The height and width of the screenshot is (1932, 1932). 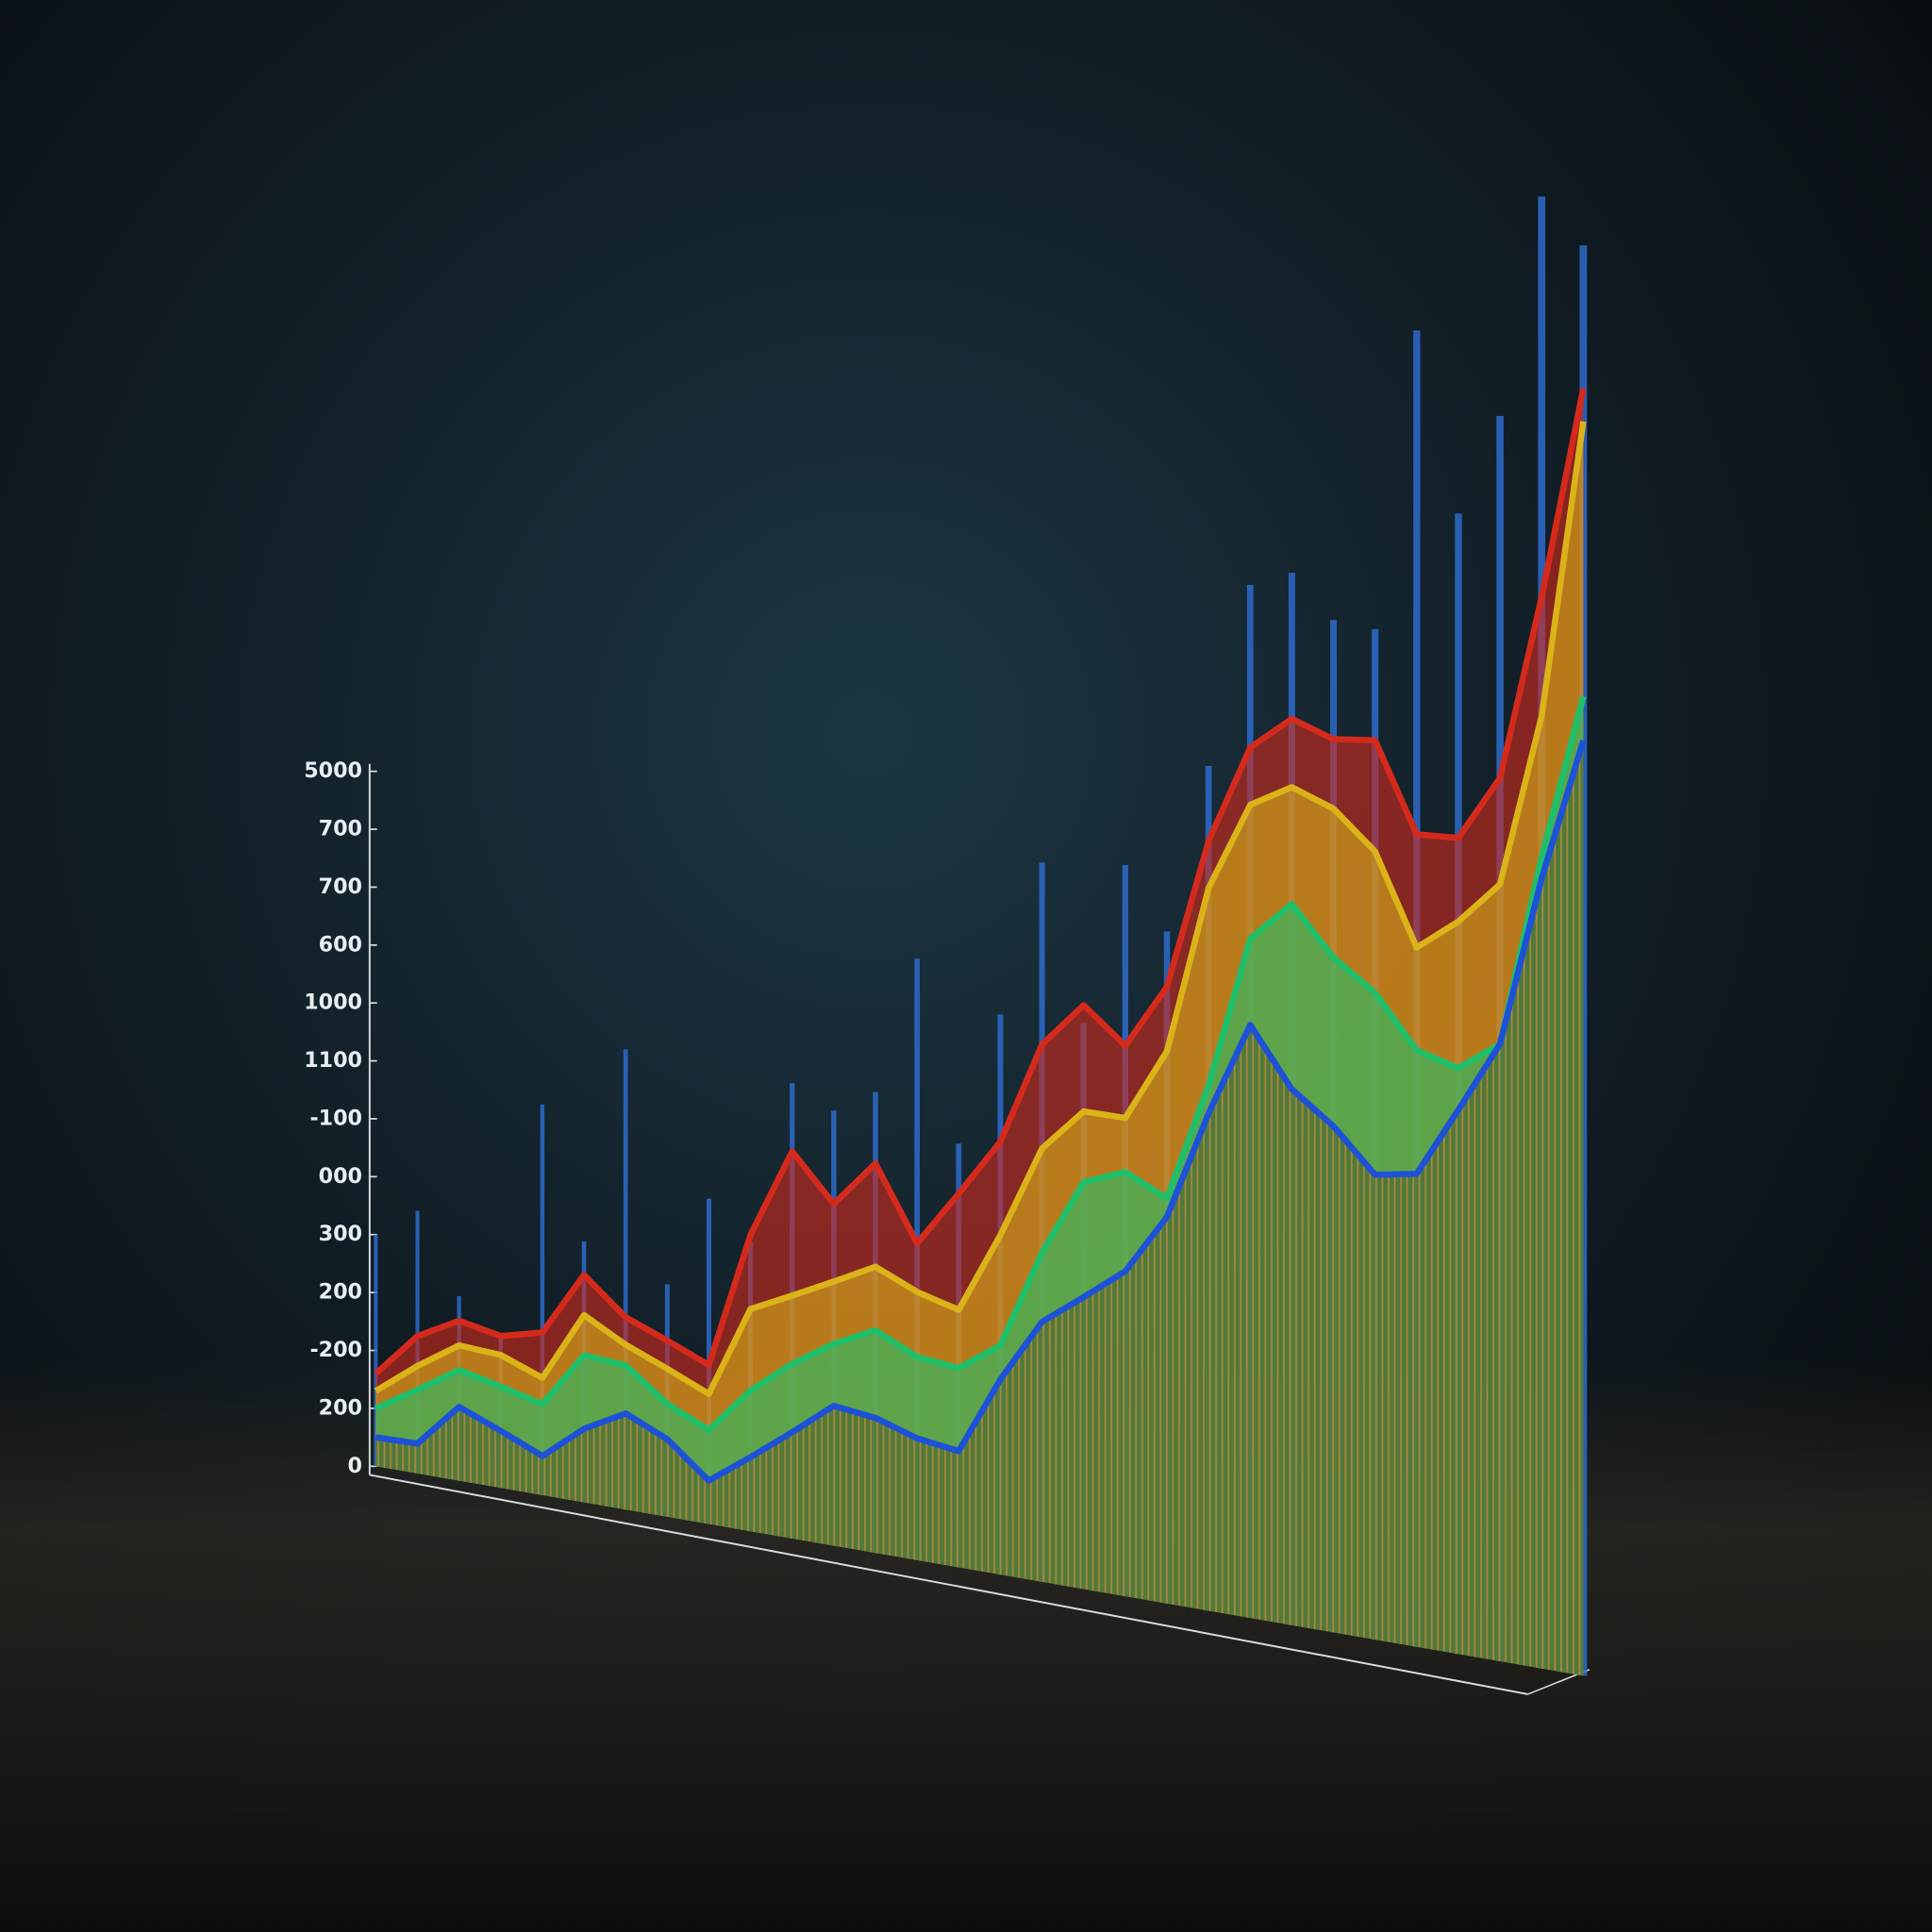 What do you see at coordinates (333, 1060) in the screenshot?
I see `y-tick-label: 1100` at bounding box center [333, 1060].